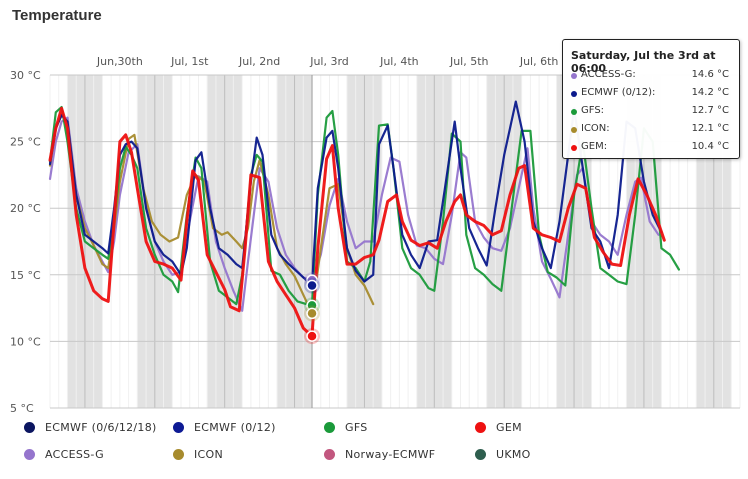  What do you see at coordinates (209, 454) in the screenshot?
I see `legend-label: ICON` at bounding box center [209, 454].